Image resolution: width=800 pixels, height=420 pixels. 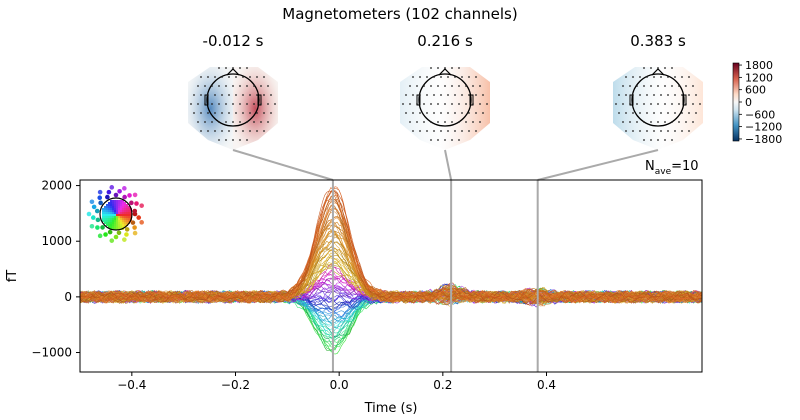 I want to click on colorbar-tick-label: 0, so click(x=748, y=102).